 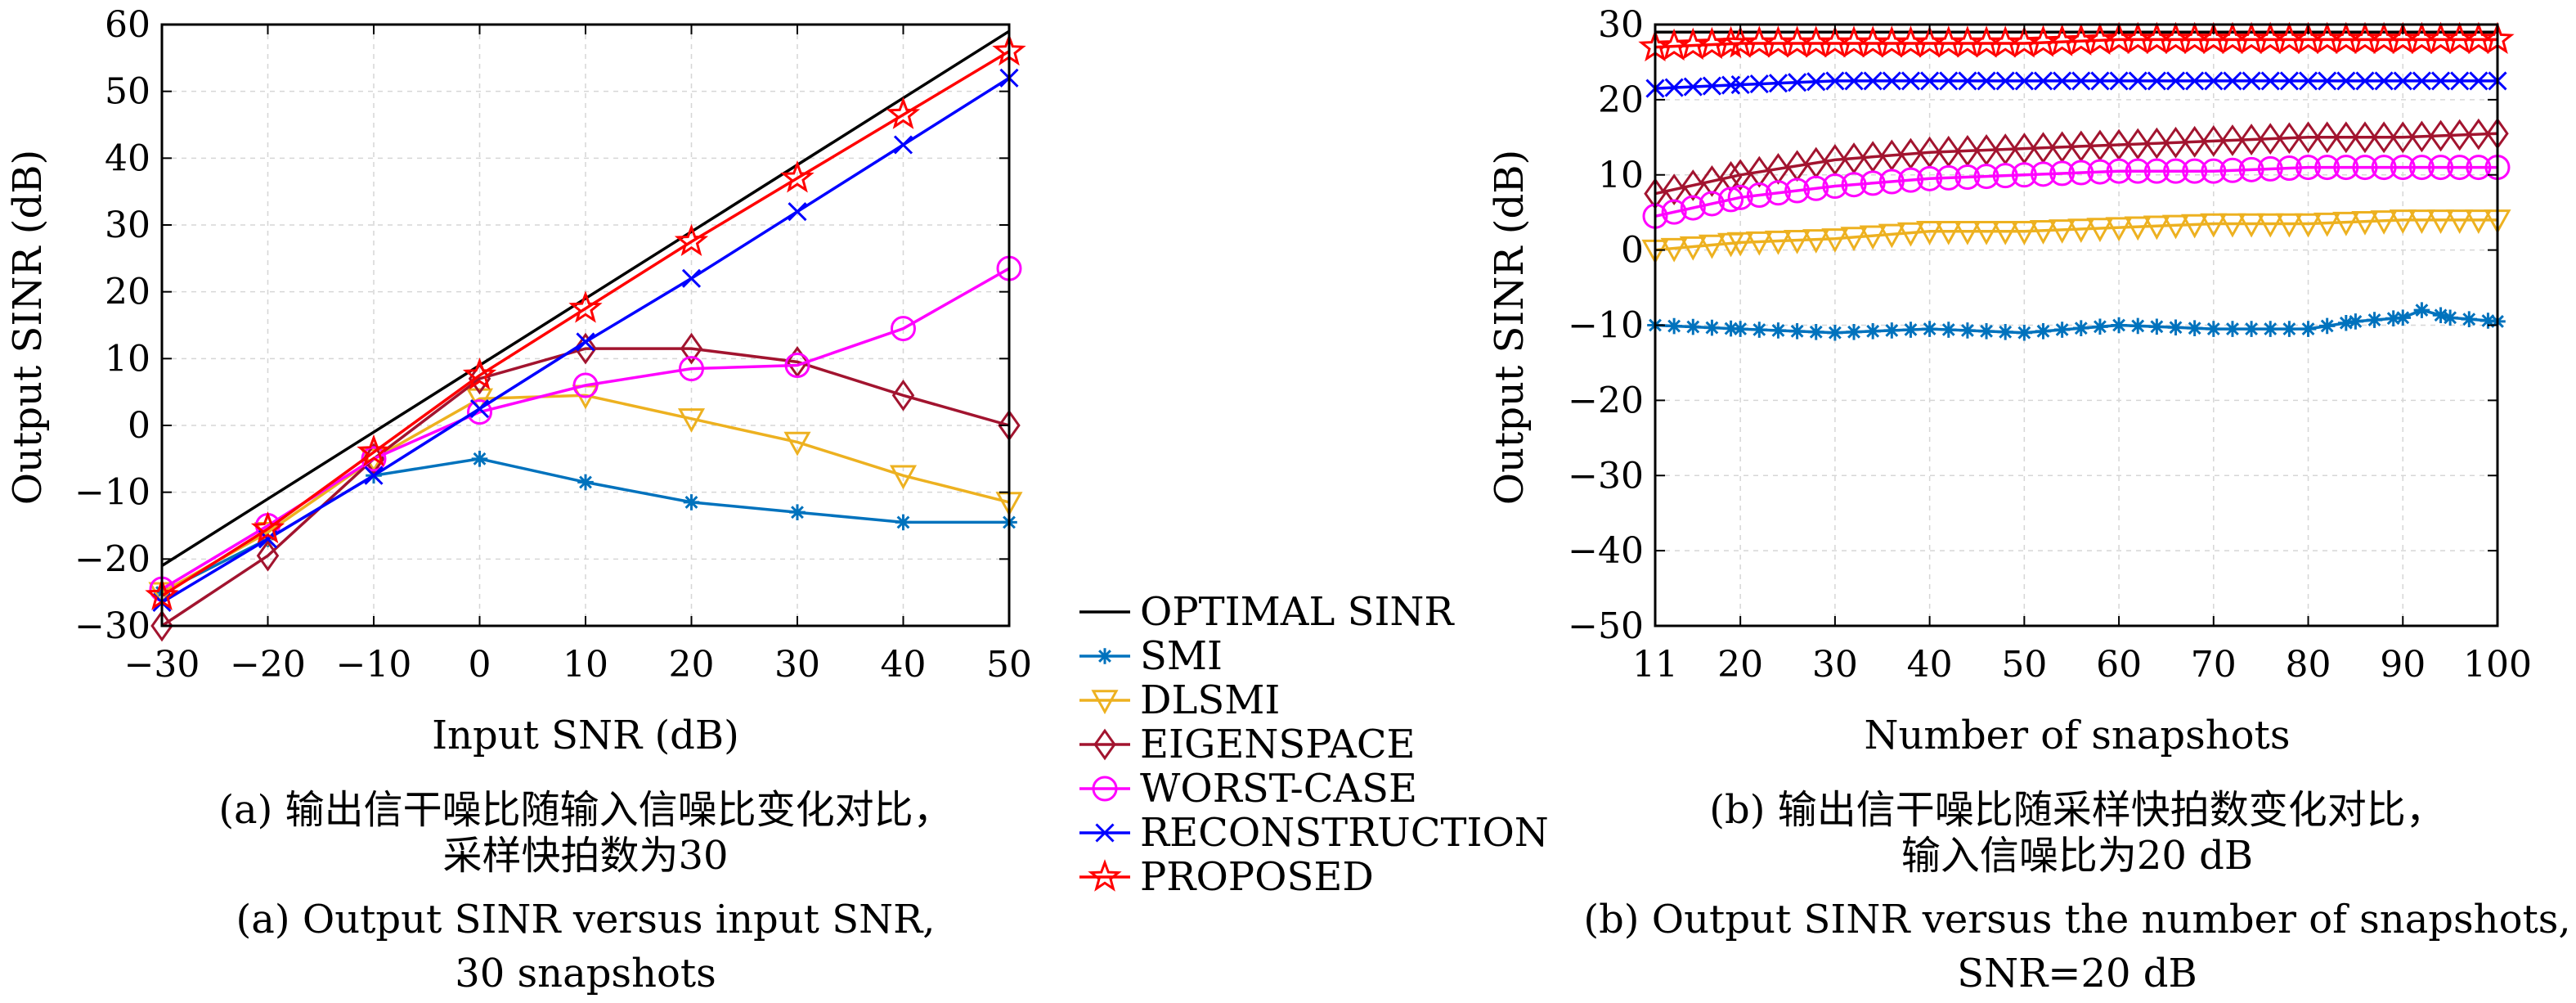 I want to click on legend-label: EIGENSPACE, so click(x=1278, y=745).